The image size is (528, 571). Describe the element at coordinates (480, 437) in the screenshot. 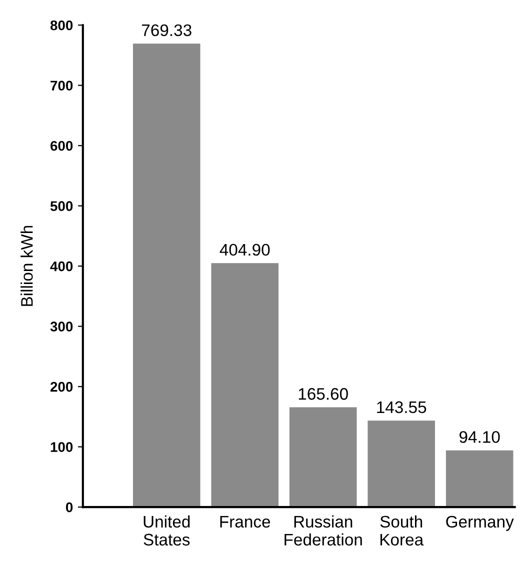

I see `data-label: 94.10` at that location.